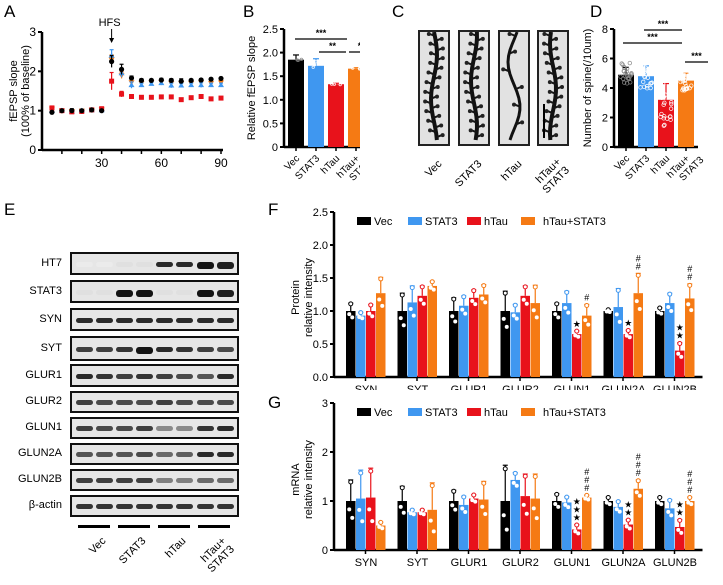 The width and height of the screenshot is (723, 585). I want to click on significance-label: *, so click(359, 46).